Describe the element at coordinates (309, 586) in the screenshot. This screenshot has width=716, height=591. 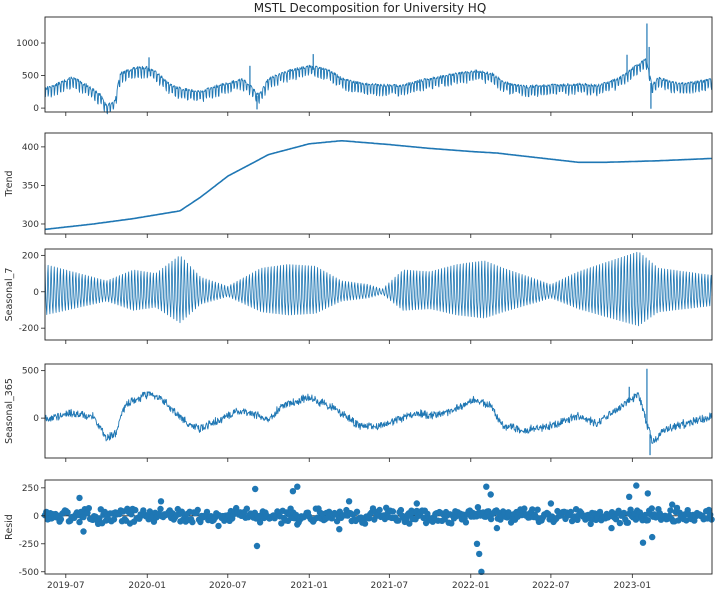
I see `x-tick-label: 2021-01` at that location.